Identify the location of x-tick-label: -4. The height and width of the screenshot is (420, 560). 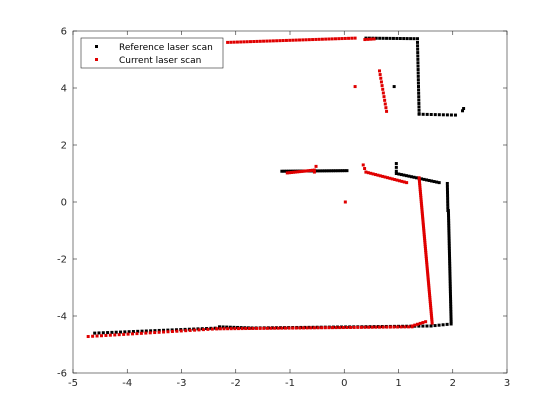
(127, 383).